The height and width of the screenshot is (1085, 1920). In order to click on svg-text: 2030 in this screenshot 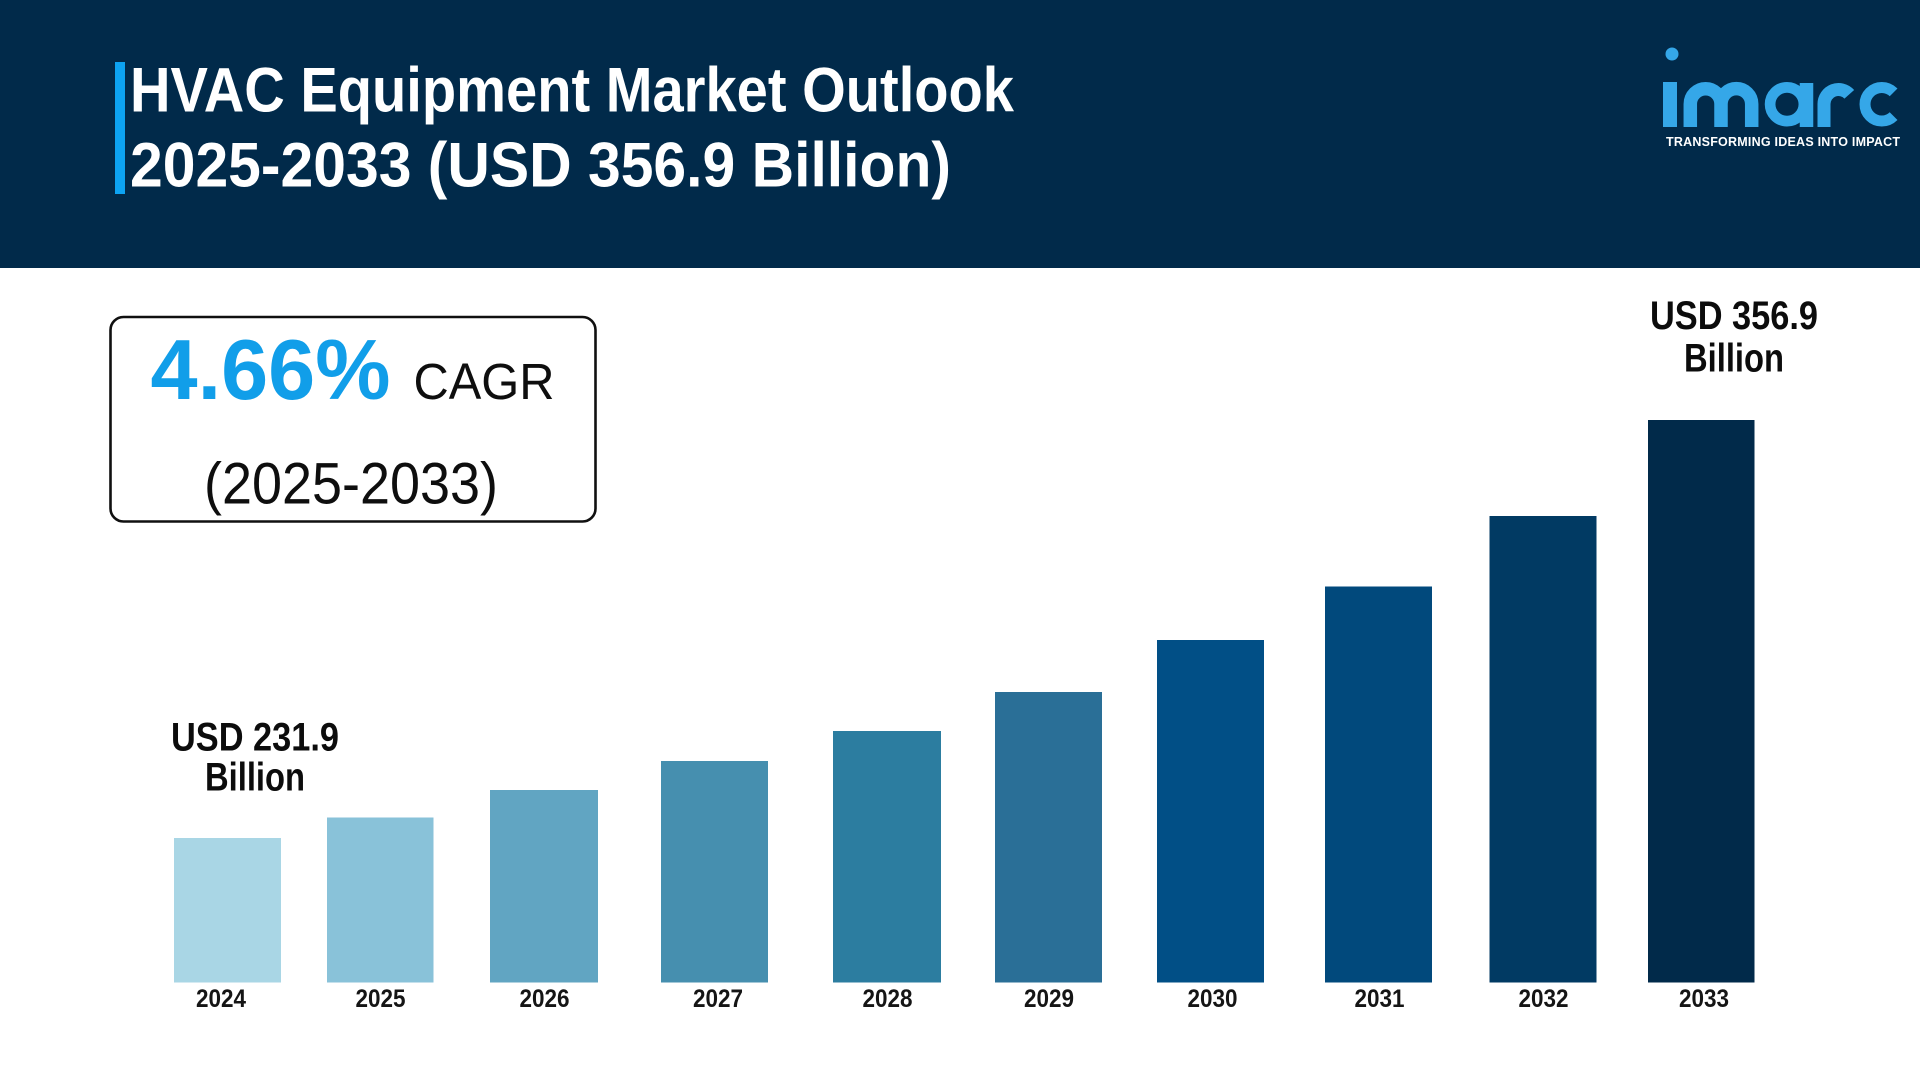, I will do `click(1213, 999)`.